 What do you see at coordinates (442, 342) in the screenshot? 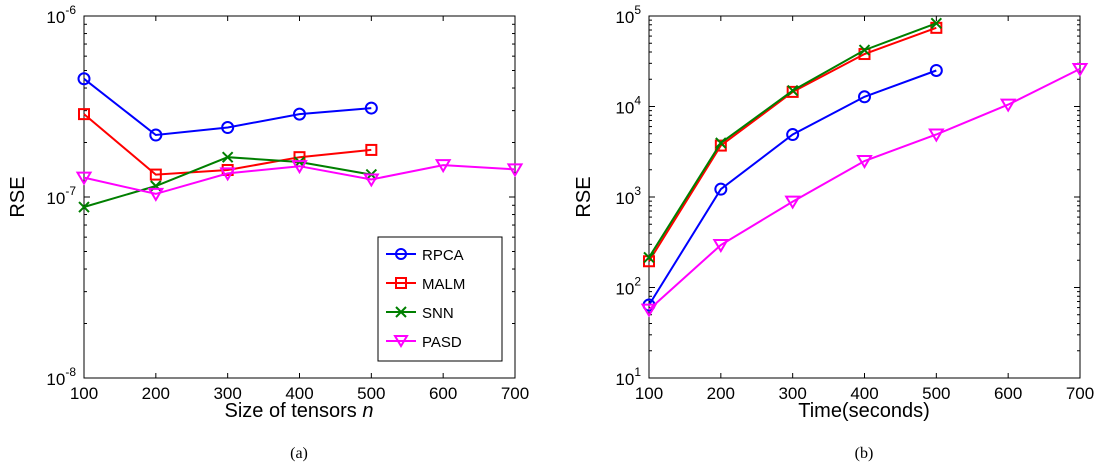
I see `legend-label-pasd: PASD` at bounding box center [442, 342].